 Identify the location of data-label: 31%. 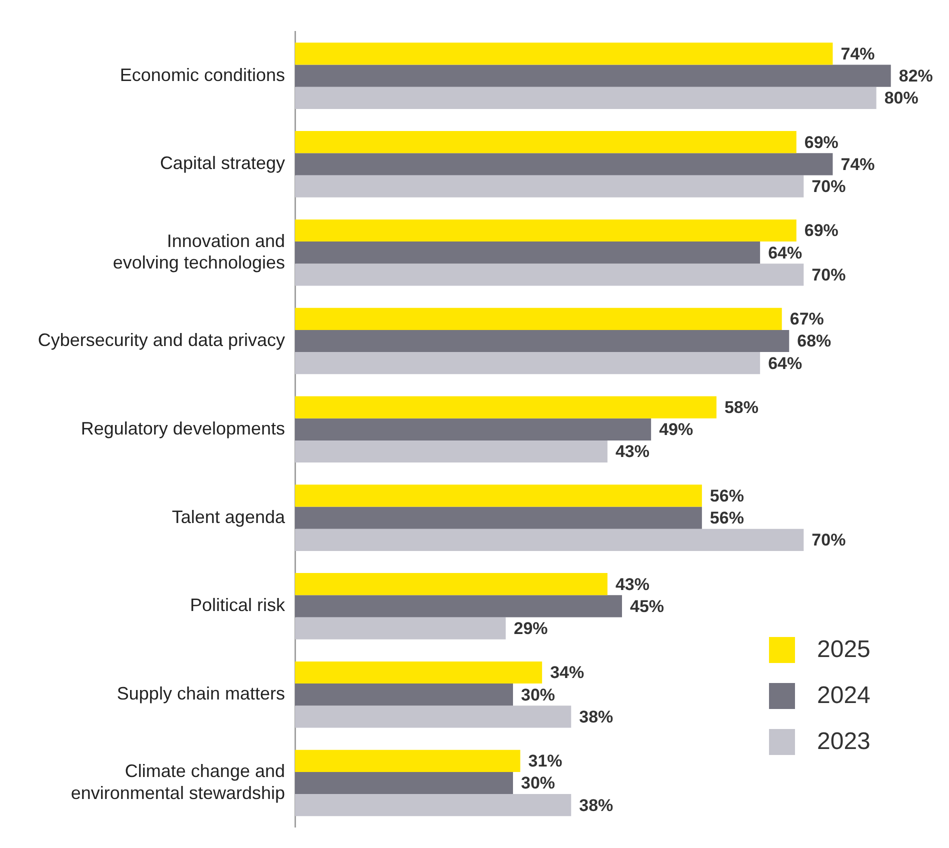
(545, 761).